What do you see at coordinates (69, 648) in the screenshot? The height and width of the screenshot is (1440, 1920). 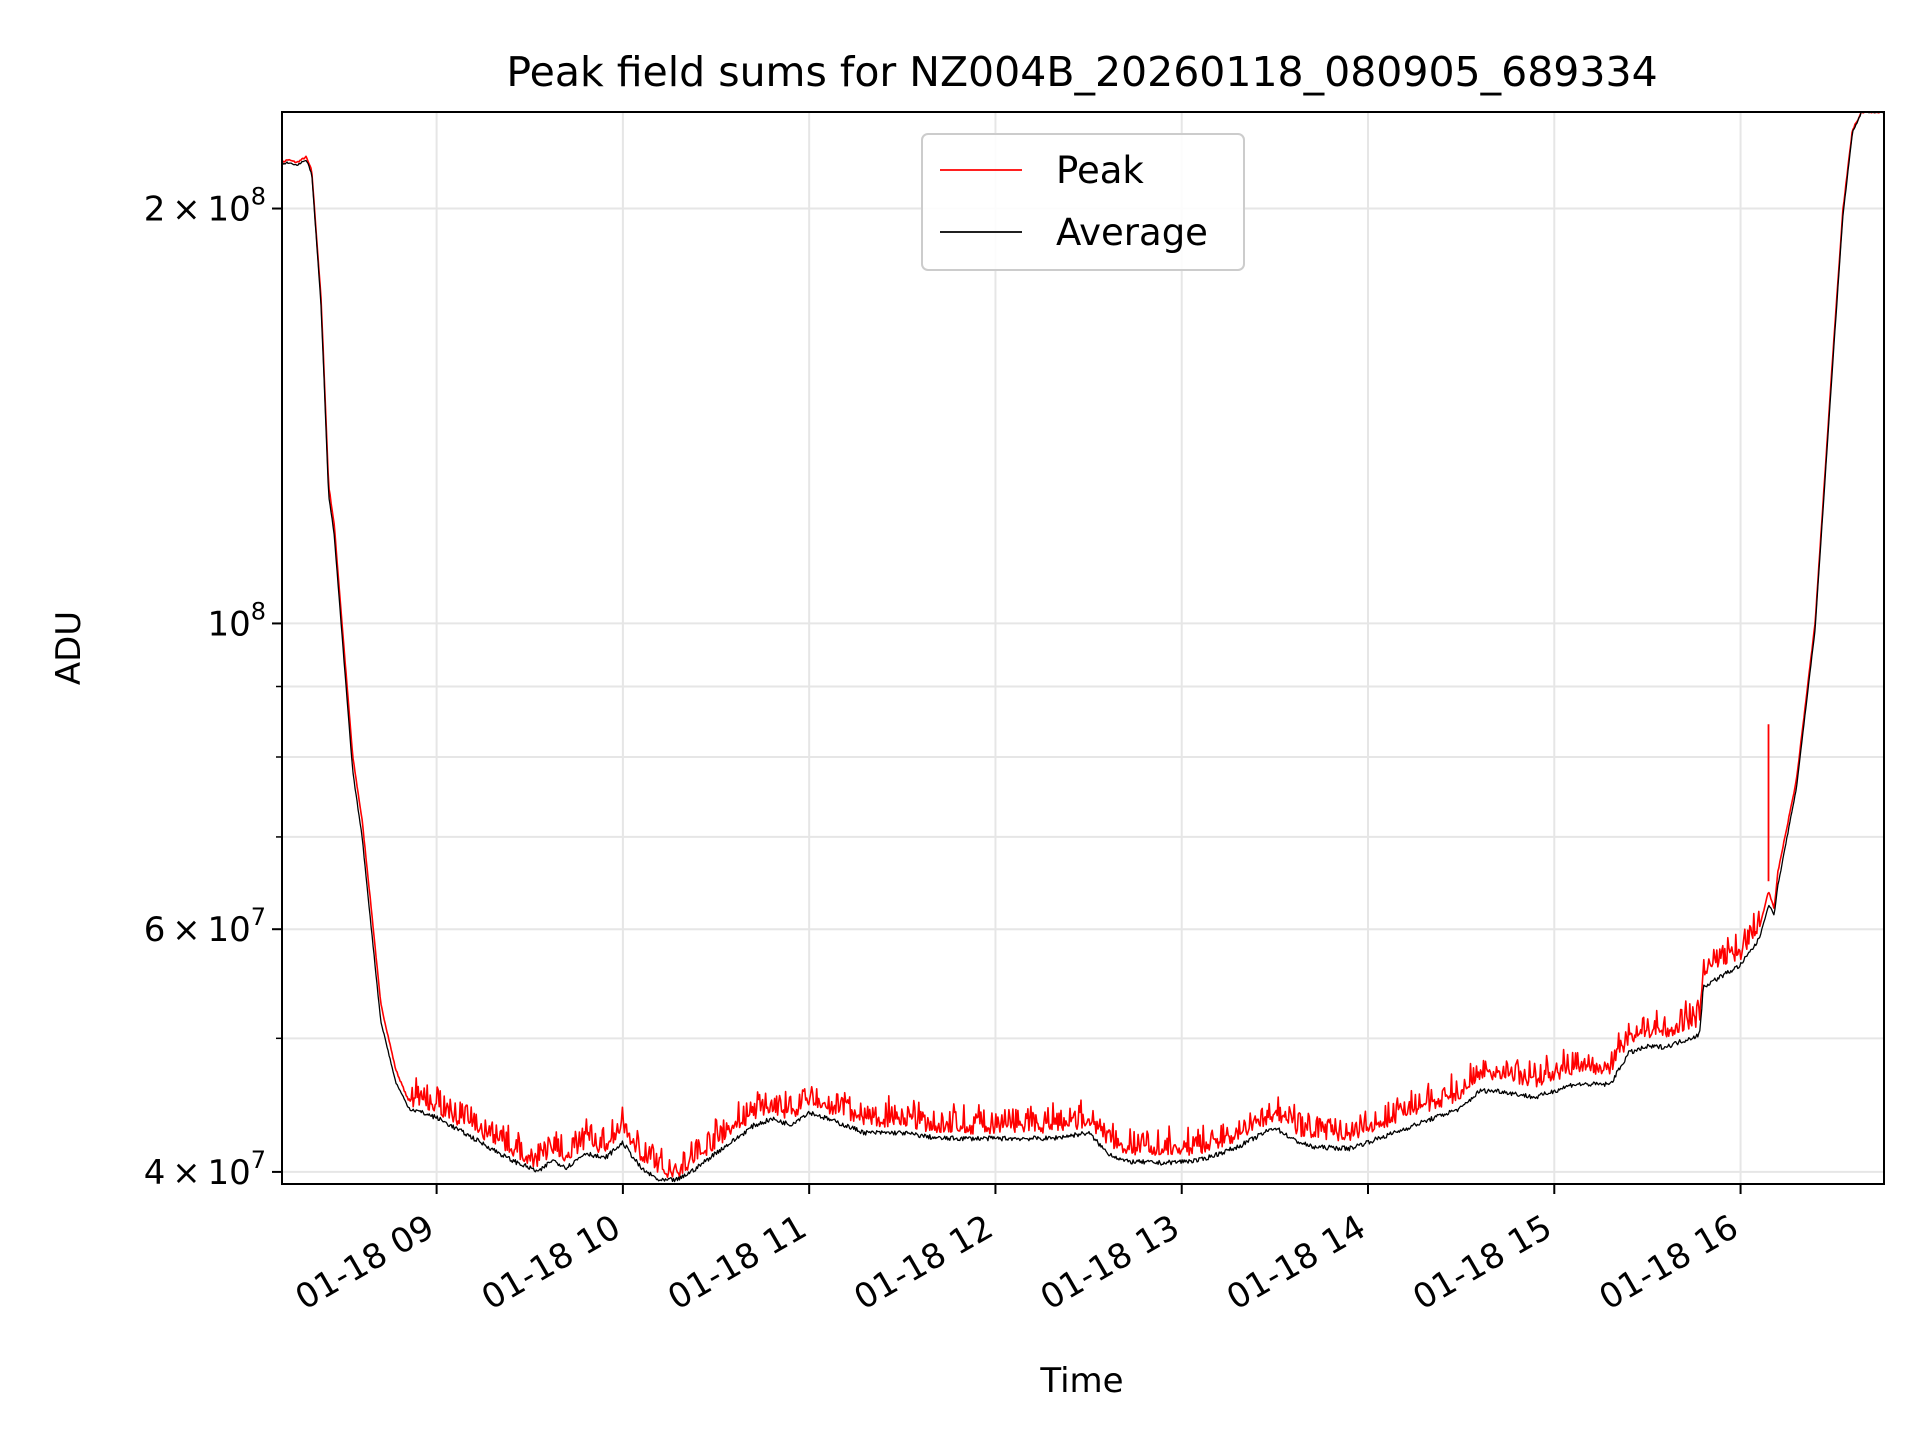 I see `y-axis-label: ADU` at bounding box center [69, 648].